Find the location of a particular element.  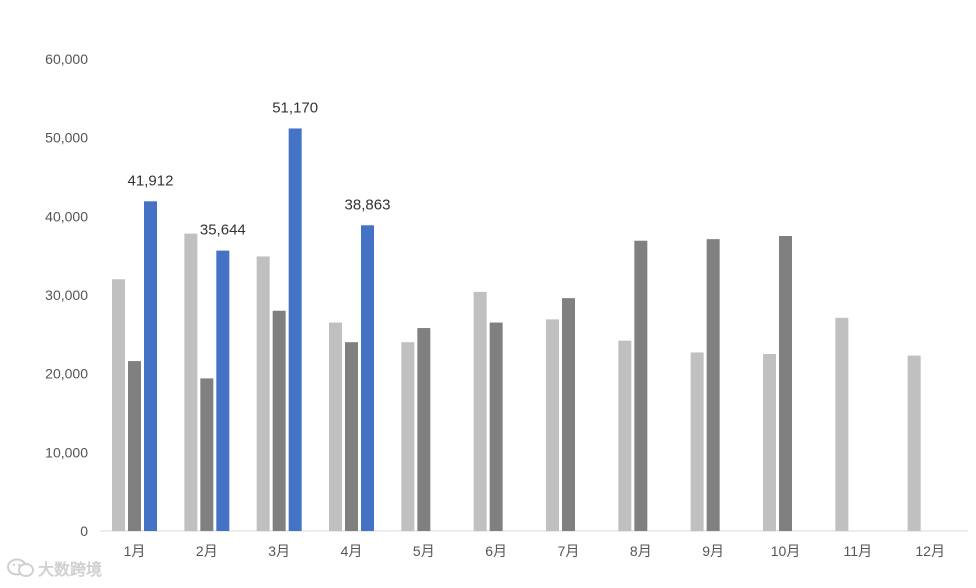

data-label: 41,912 is located at coordinates (151, 180).